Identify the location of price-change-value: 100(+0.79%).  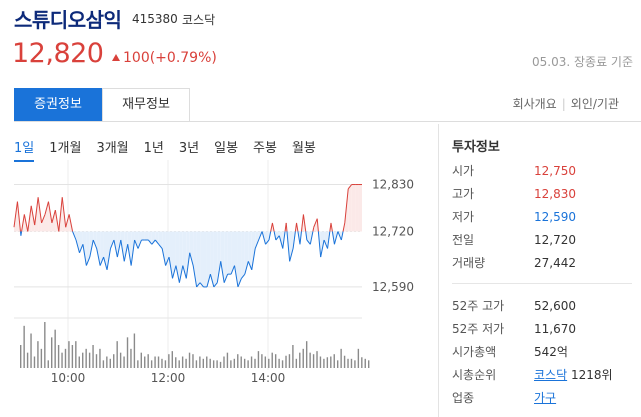
(170, 58).